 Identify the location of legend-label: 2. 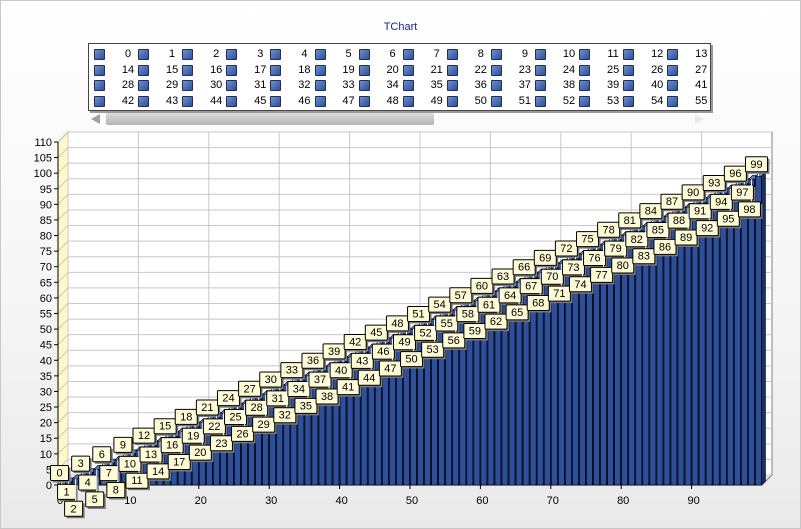
(216, 54).